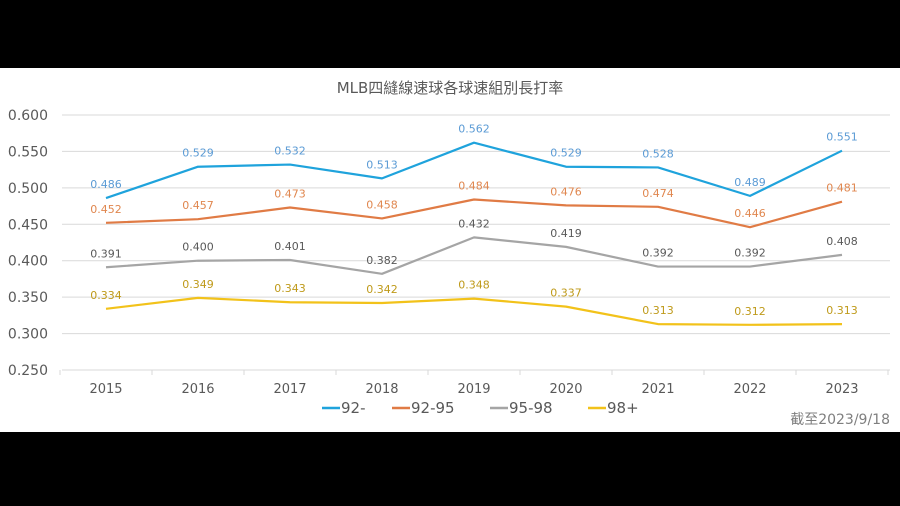  Describe the element at coordinates (566, 233) in the screenshot. I see `data-label: 0.419` at that location.